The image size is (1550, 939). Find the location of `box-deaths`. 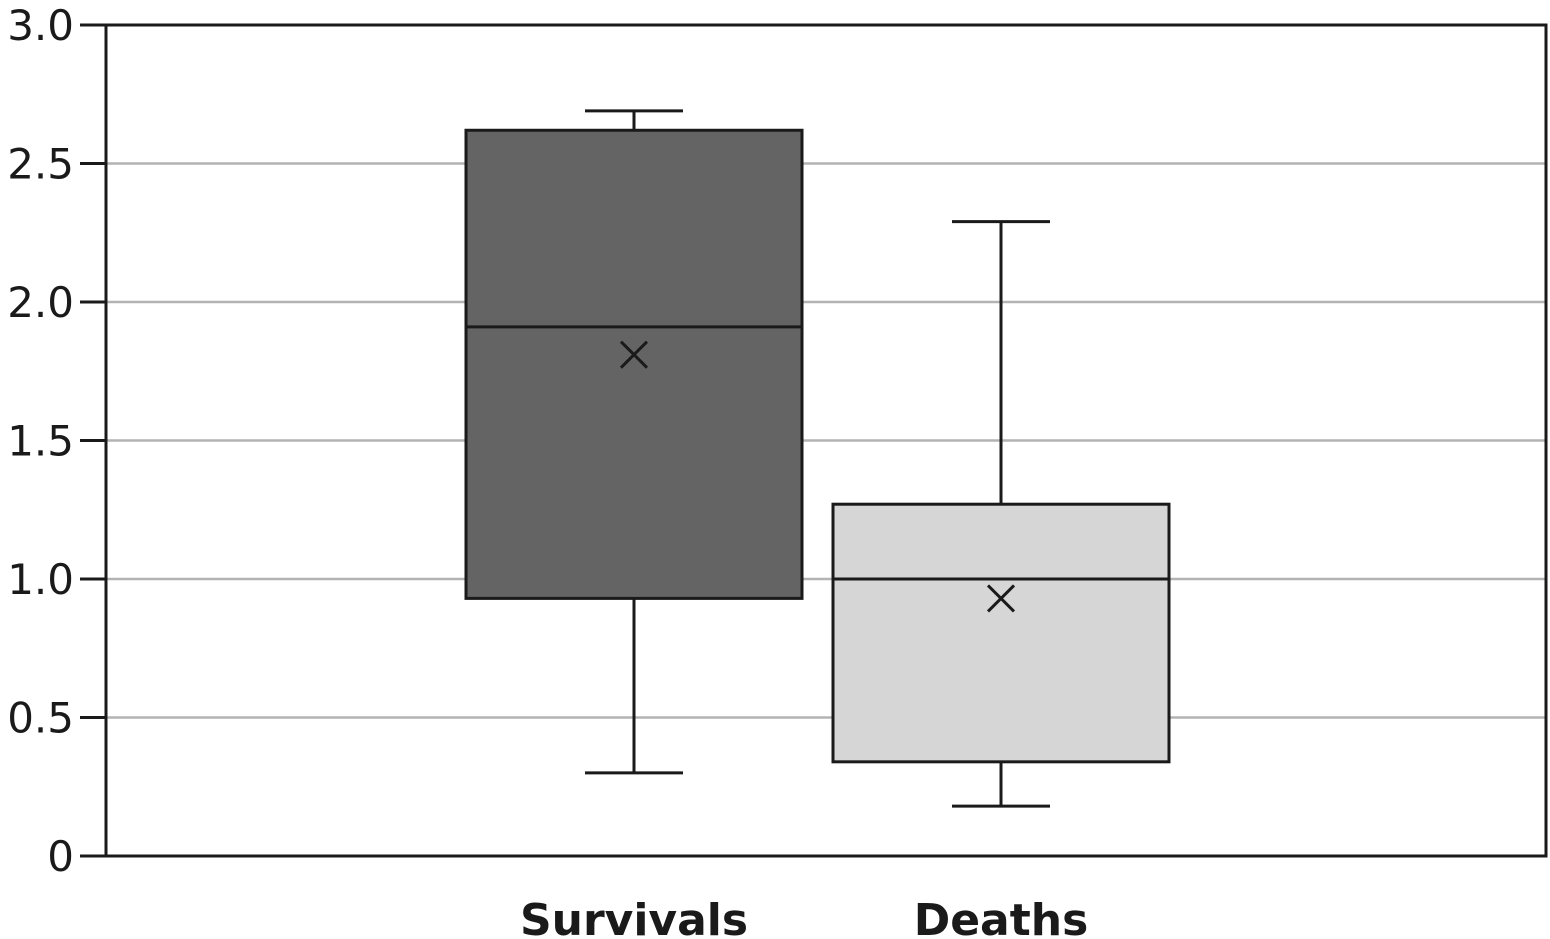

box-deaths is located at coordinates (1001, 514).